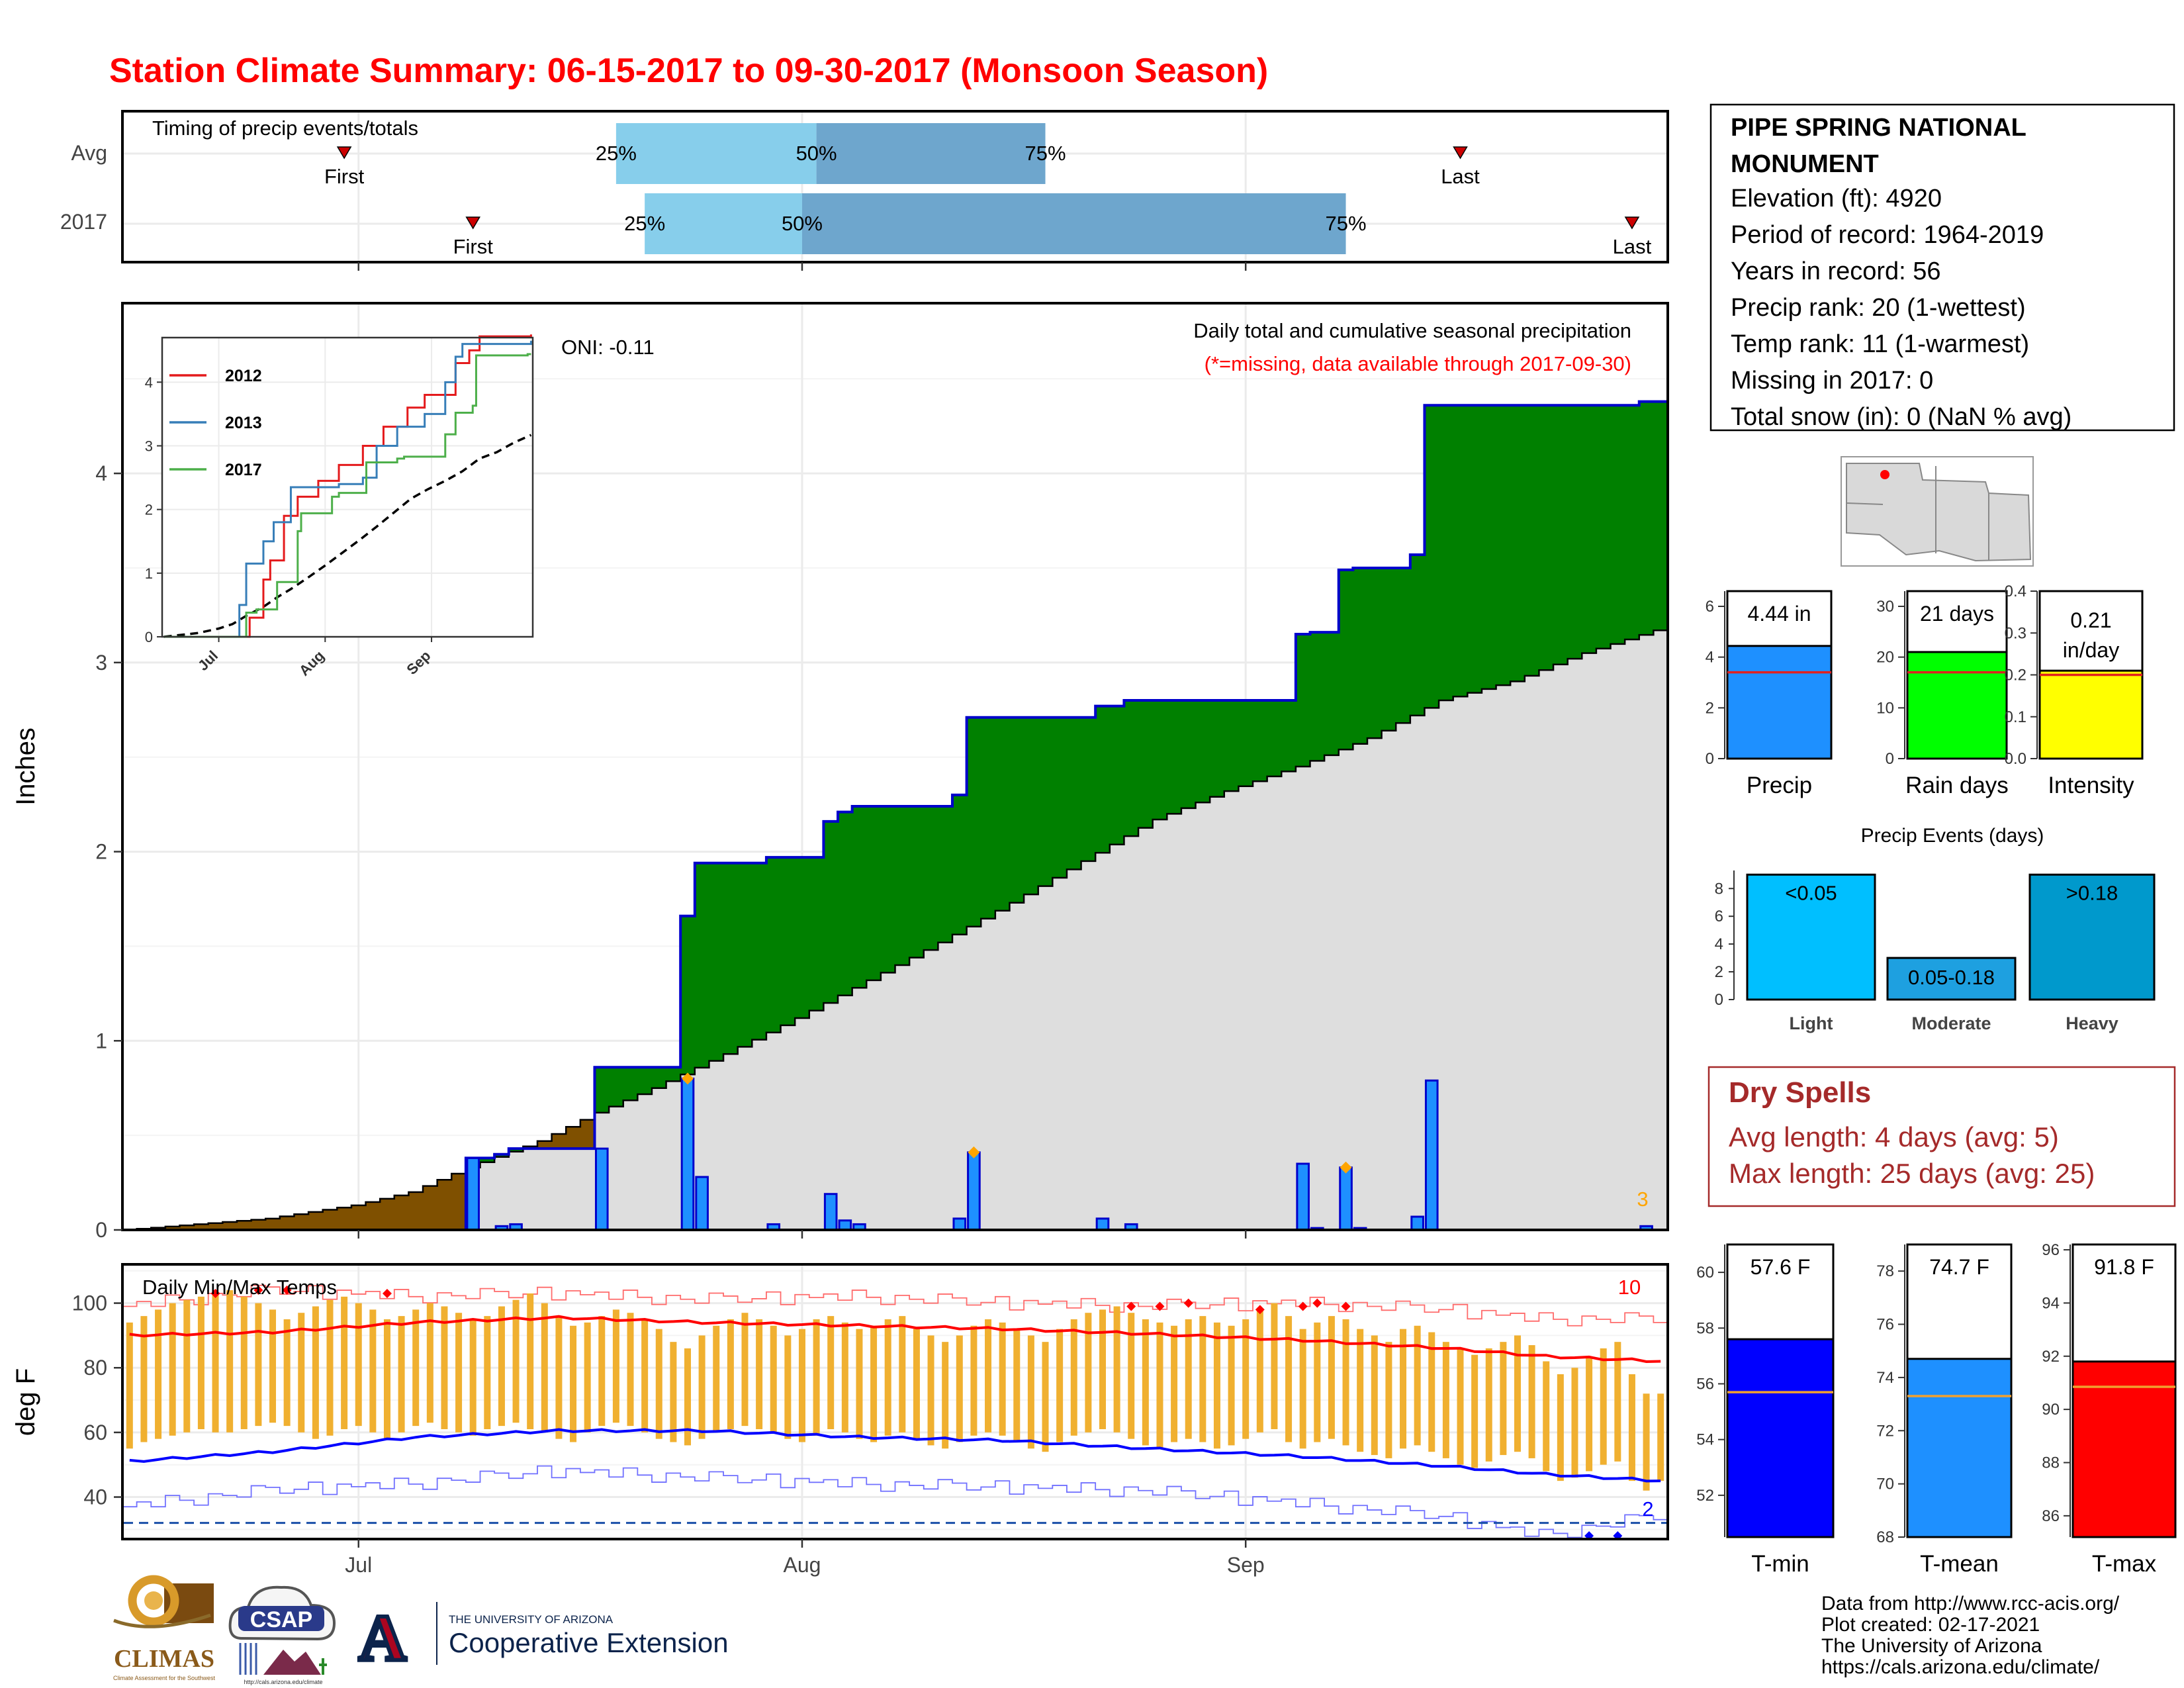 Image resolution: width=2184 pixels, height=1688 pixels. Describe the element at coordinates (101, 1041) in the screenshot. I see `precip-ytick-label-1: 1` at that location.